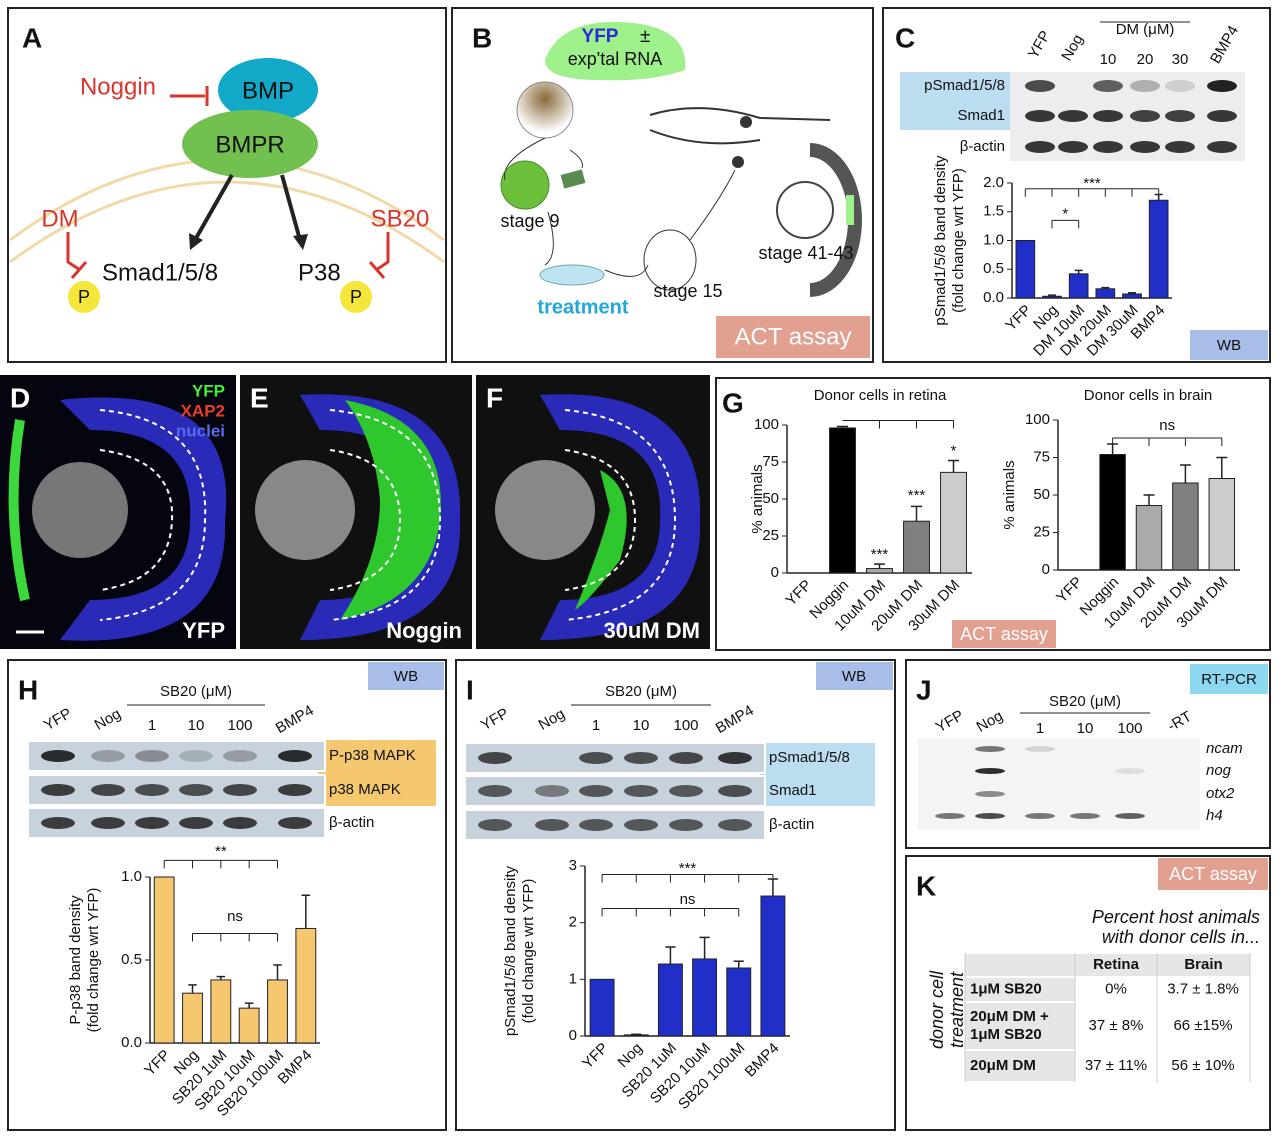  Describe the element at coordinates (1085, 701) in the screenshot. I see `lane-label: SB20 (μM)` at that location.